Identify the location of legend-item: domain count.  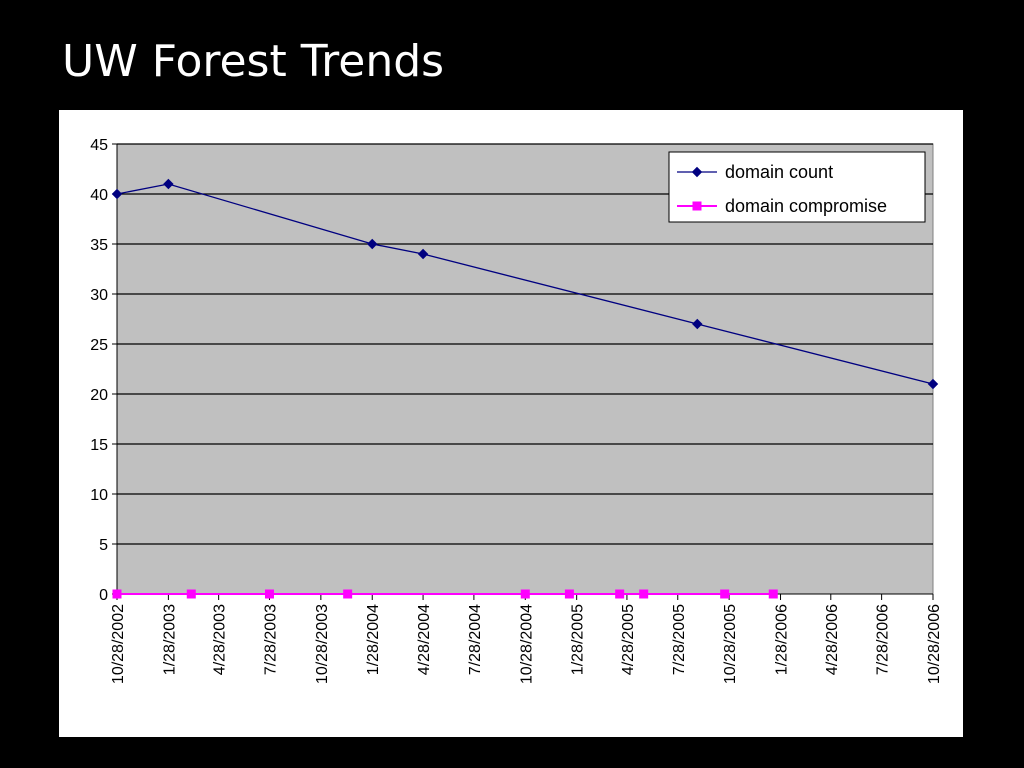
(755, 172).